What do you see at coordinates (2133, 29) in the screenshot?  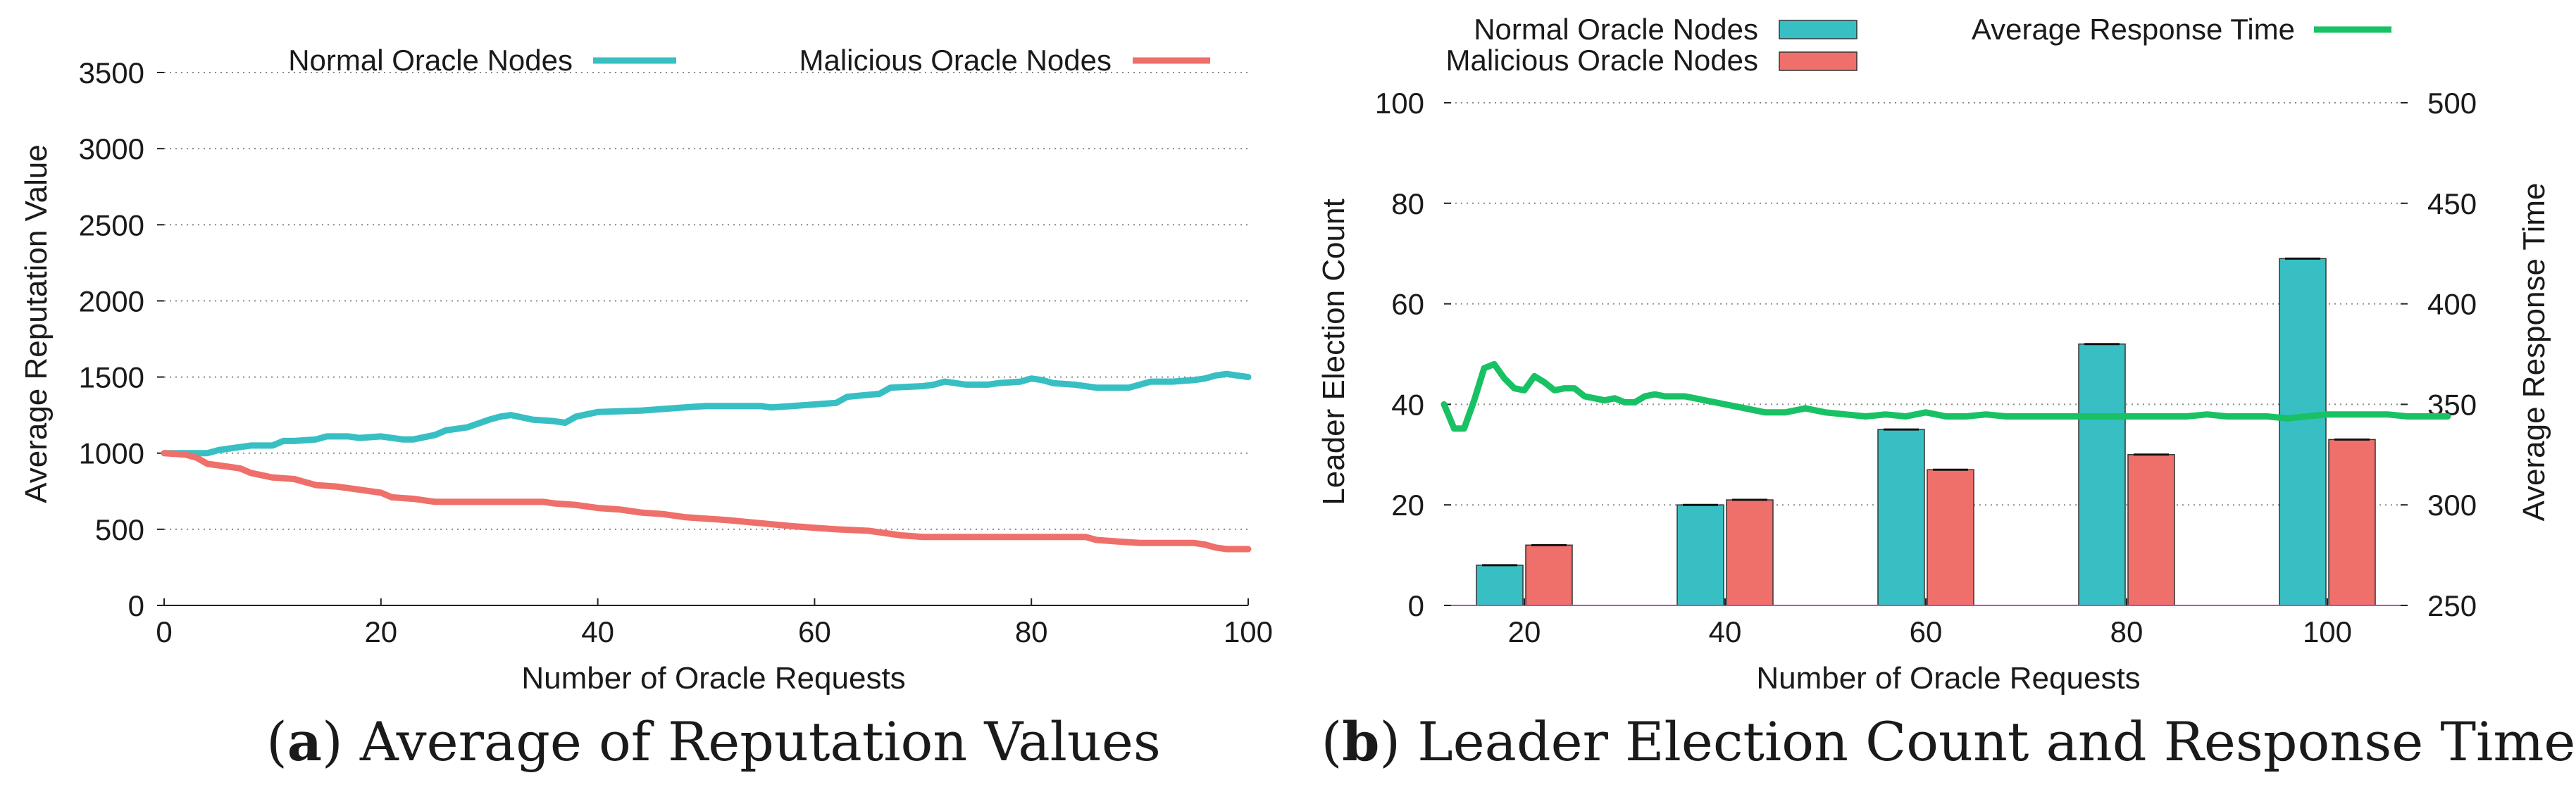 I see `chart-b-legend-label-response: Average Response Time` at bounding box center [2133, 29].